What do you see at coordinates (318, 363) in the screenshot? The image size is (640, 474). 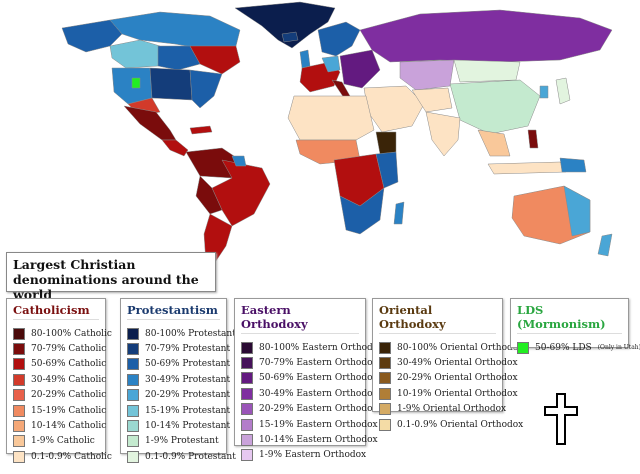 I see `legend-item-label: 70-79% Eastern Orthodox` at bounding box center [318, 363].